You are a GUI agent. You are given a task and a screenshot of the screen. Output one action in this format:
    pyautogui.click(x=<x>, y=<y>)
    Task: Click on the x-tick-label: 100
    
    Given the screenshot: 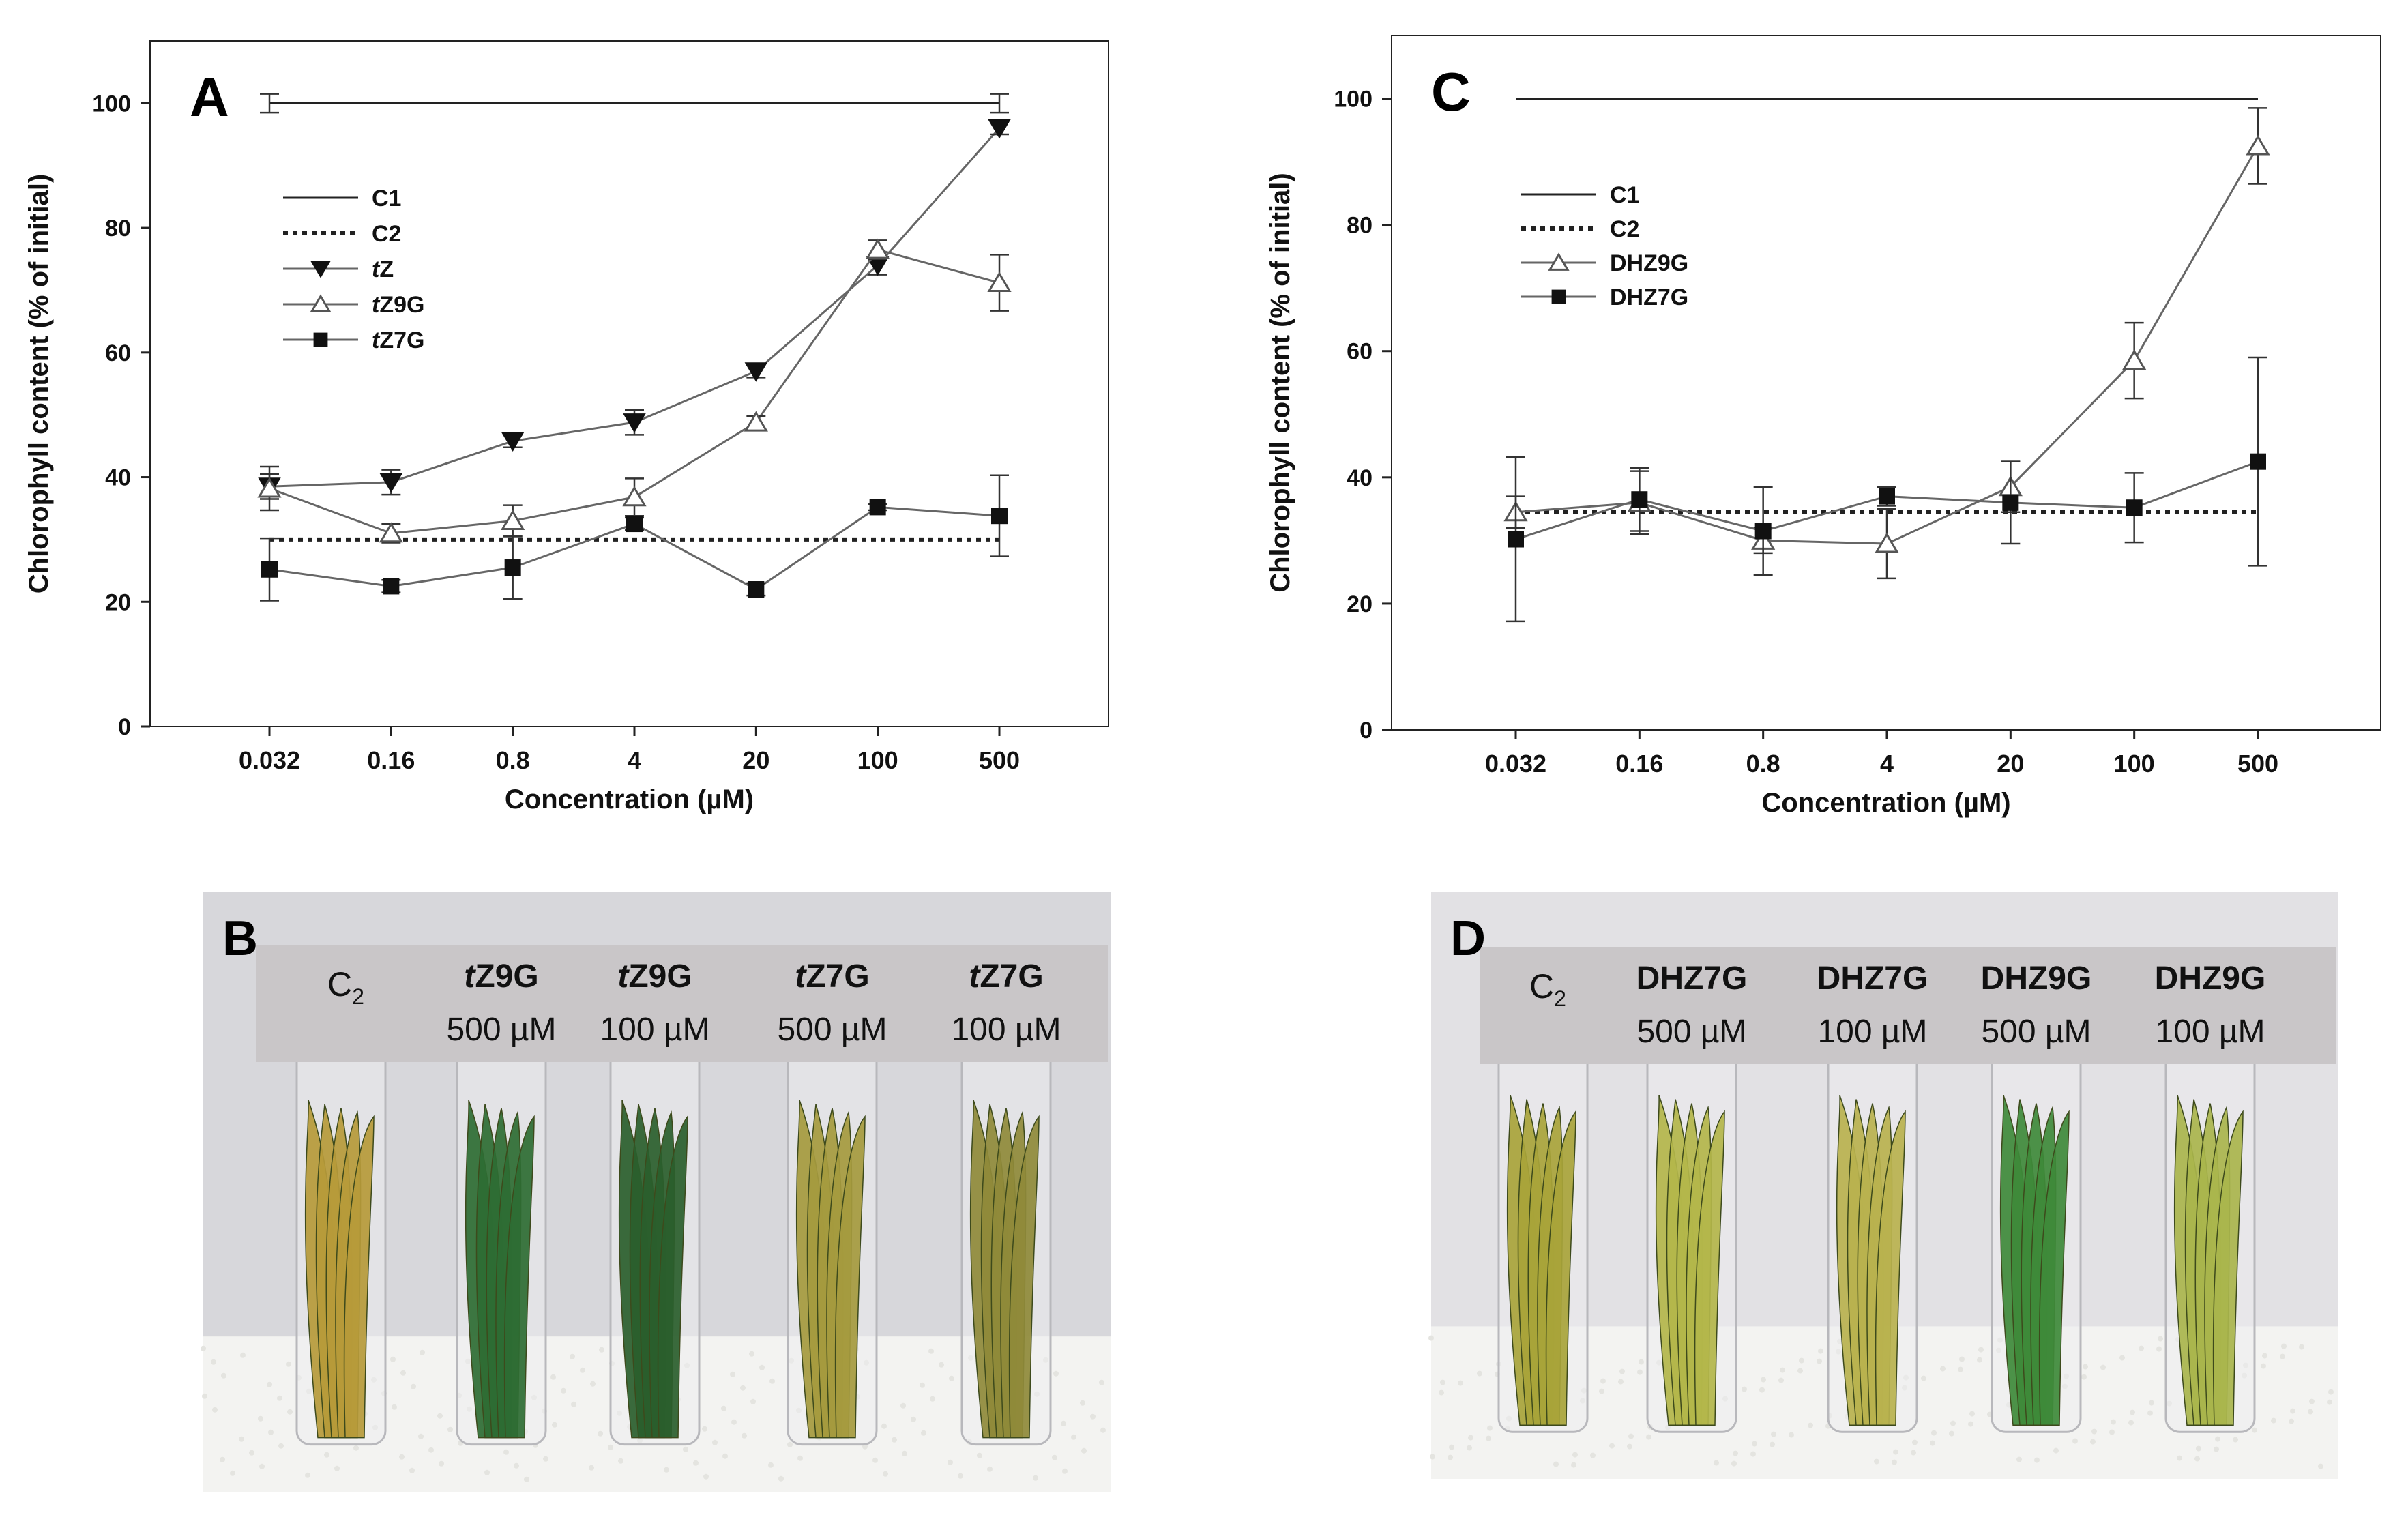 What is the action you would take?
    pyautogui.click(x=877, y=760)
    